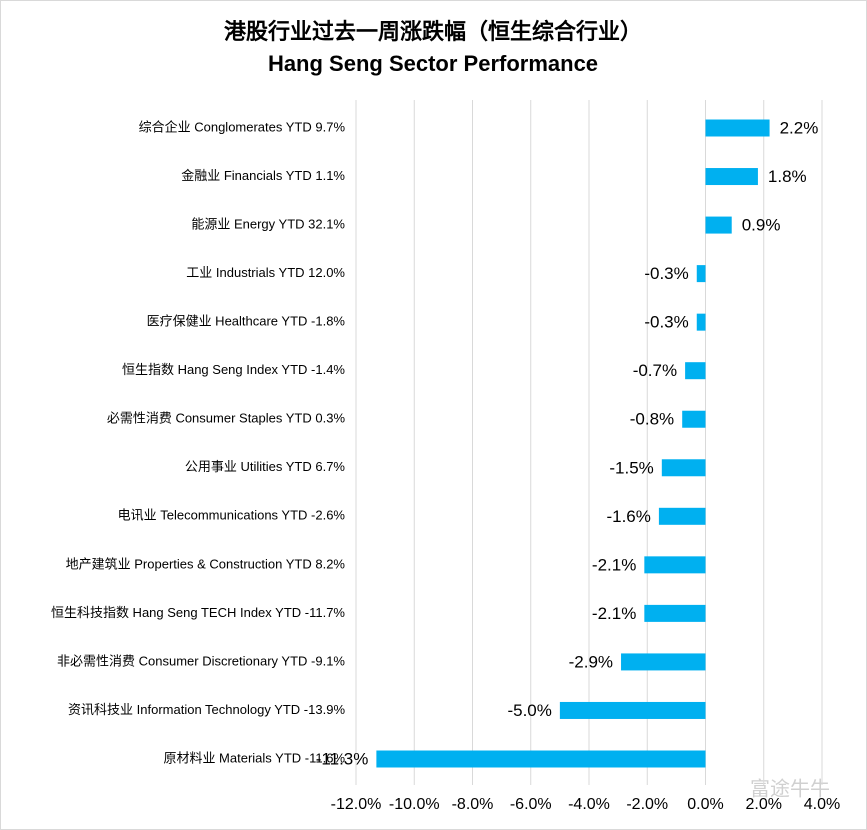  I want to click on y-tick-label: 医疗保健业 Healthcare YTD -1.8%, so click(246, 321).